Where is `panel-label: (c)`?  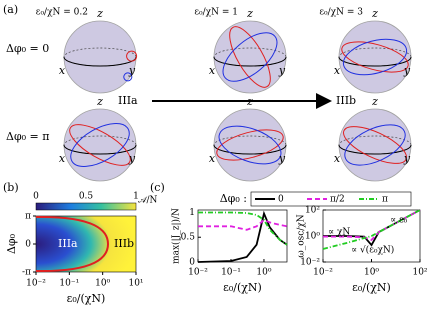
panel-label: (c) is located at coordinates (157, 187).